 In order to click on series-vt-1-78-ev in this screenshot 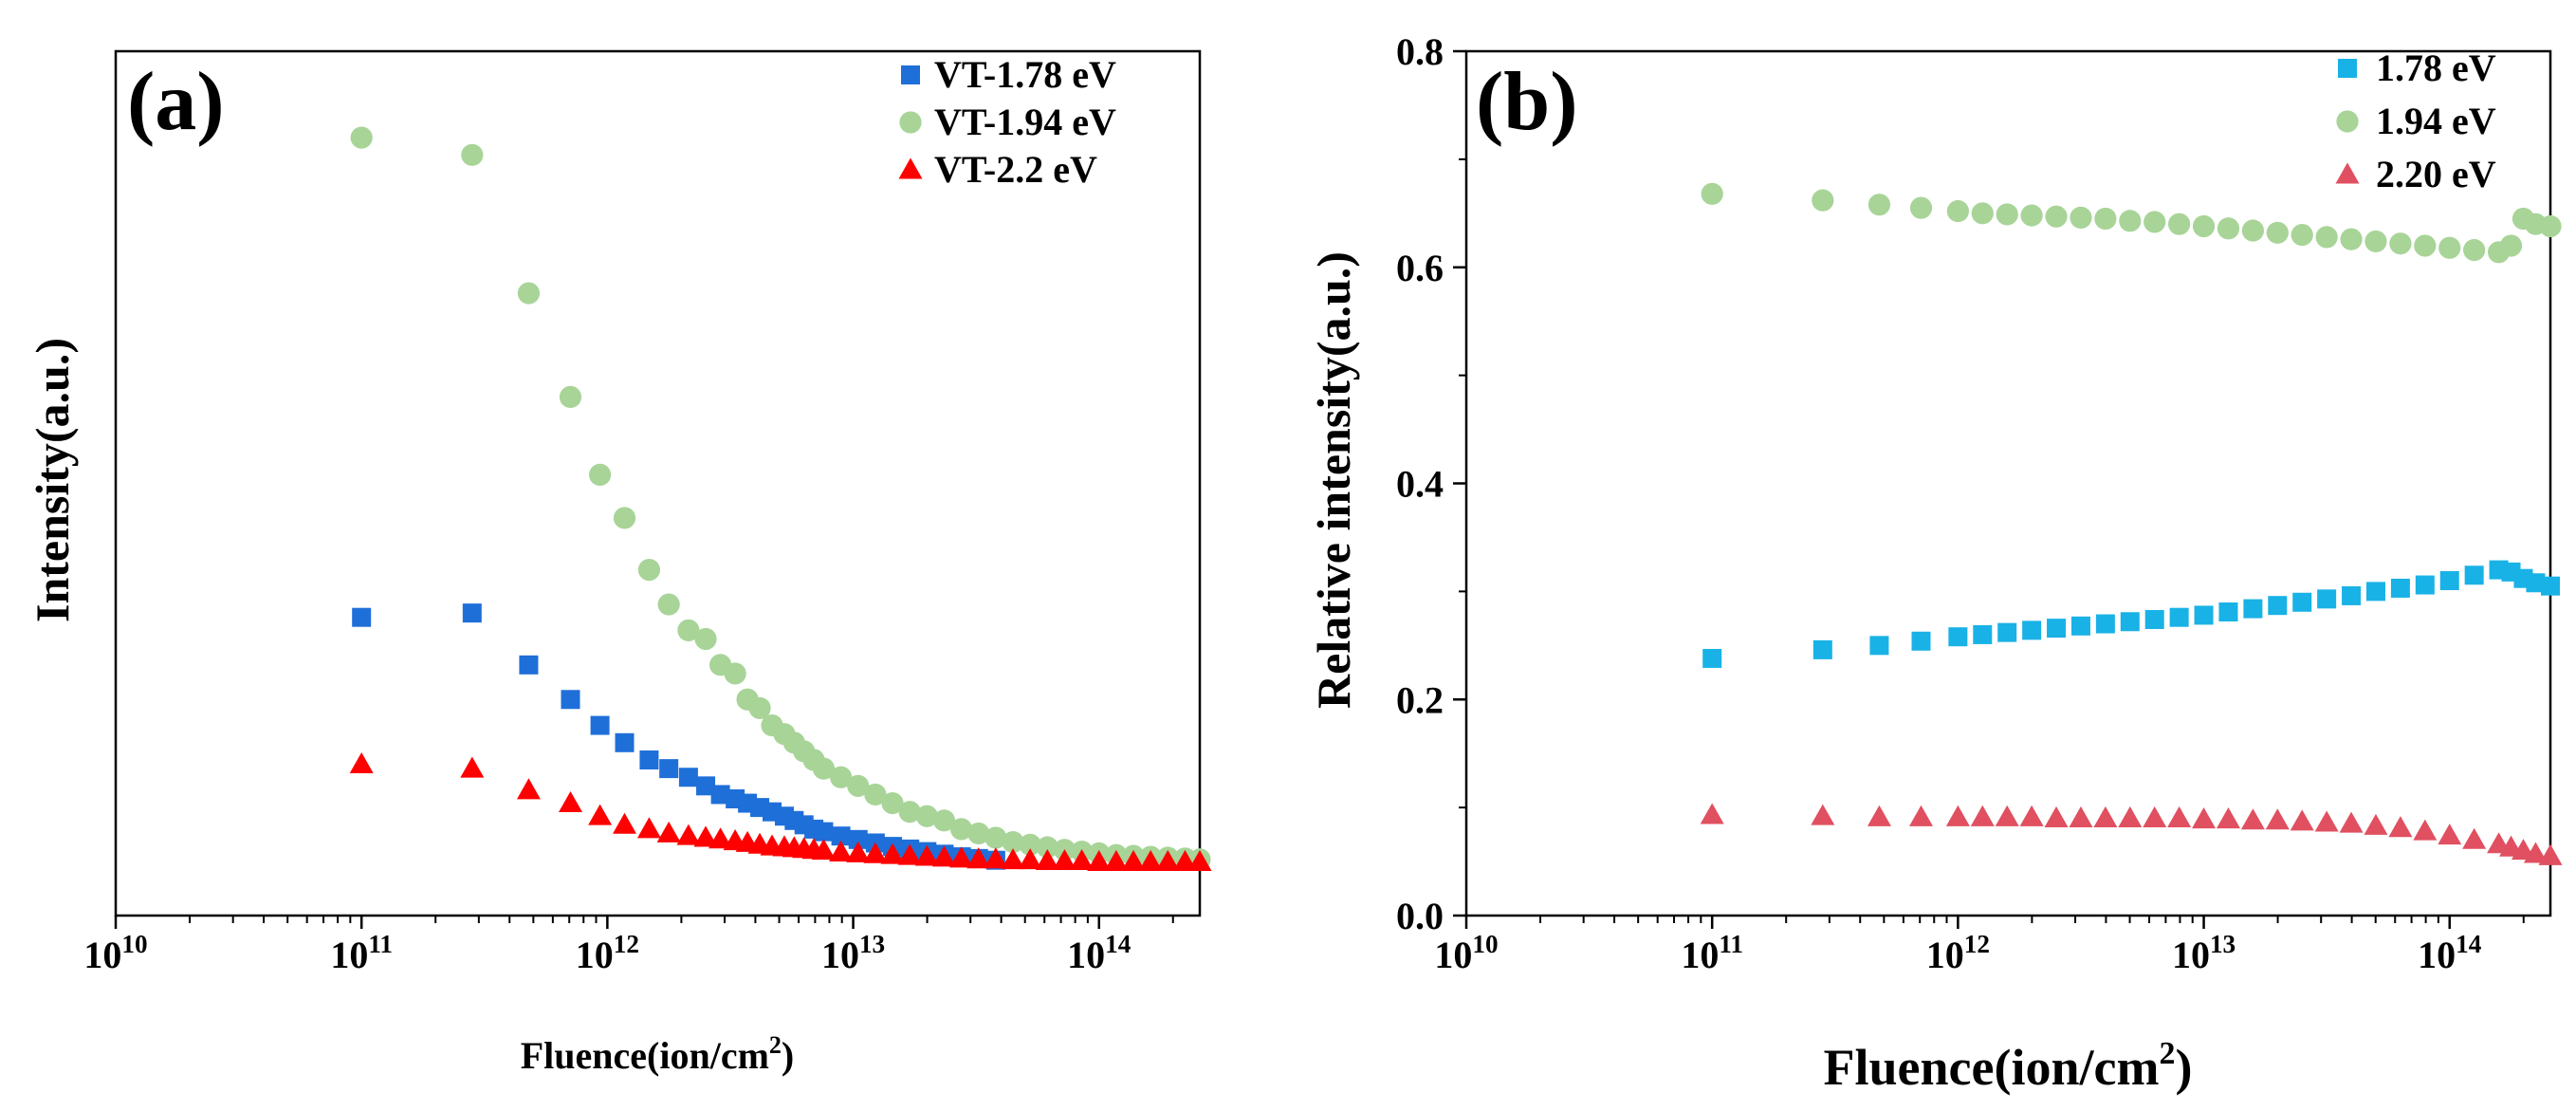, I will do `click(678, 737)`.